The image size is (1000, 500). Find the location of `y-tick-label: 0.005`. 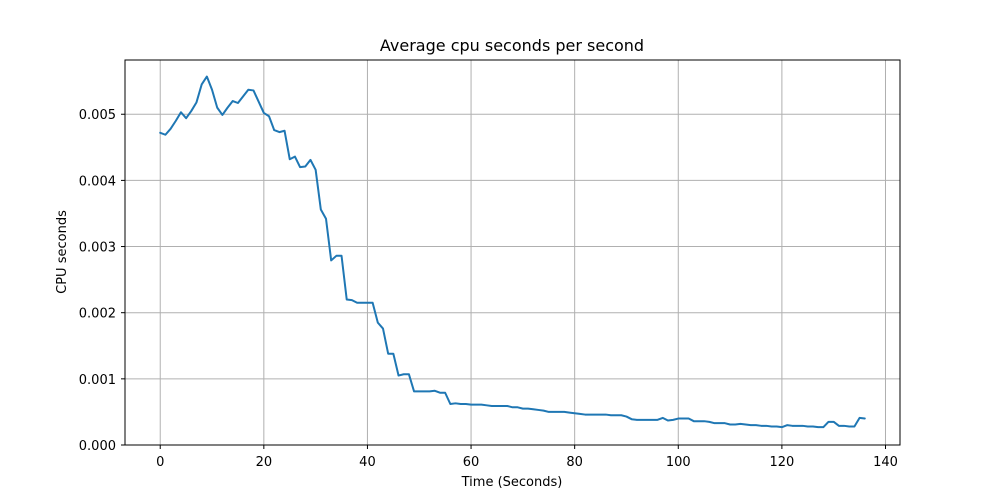

y-tick-label: 0.005 is located at coordinates (97, 115).